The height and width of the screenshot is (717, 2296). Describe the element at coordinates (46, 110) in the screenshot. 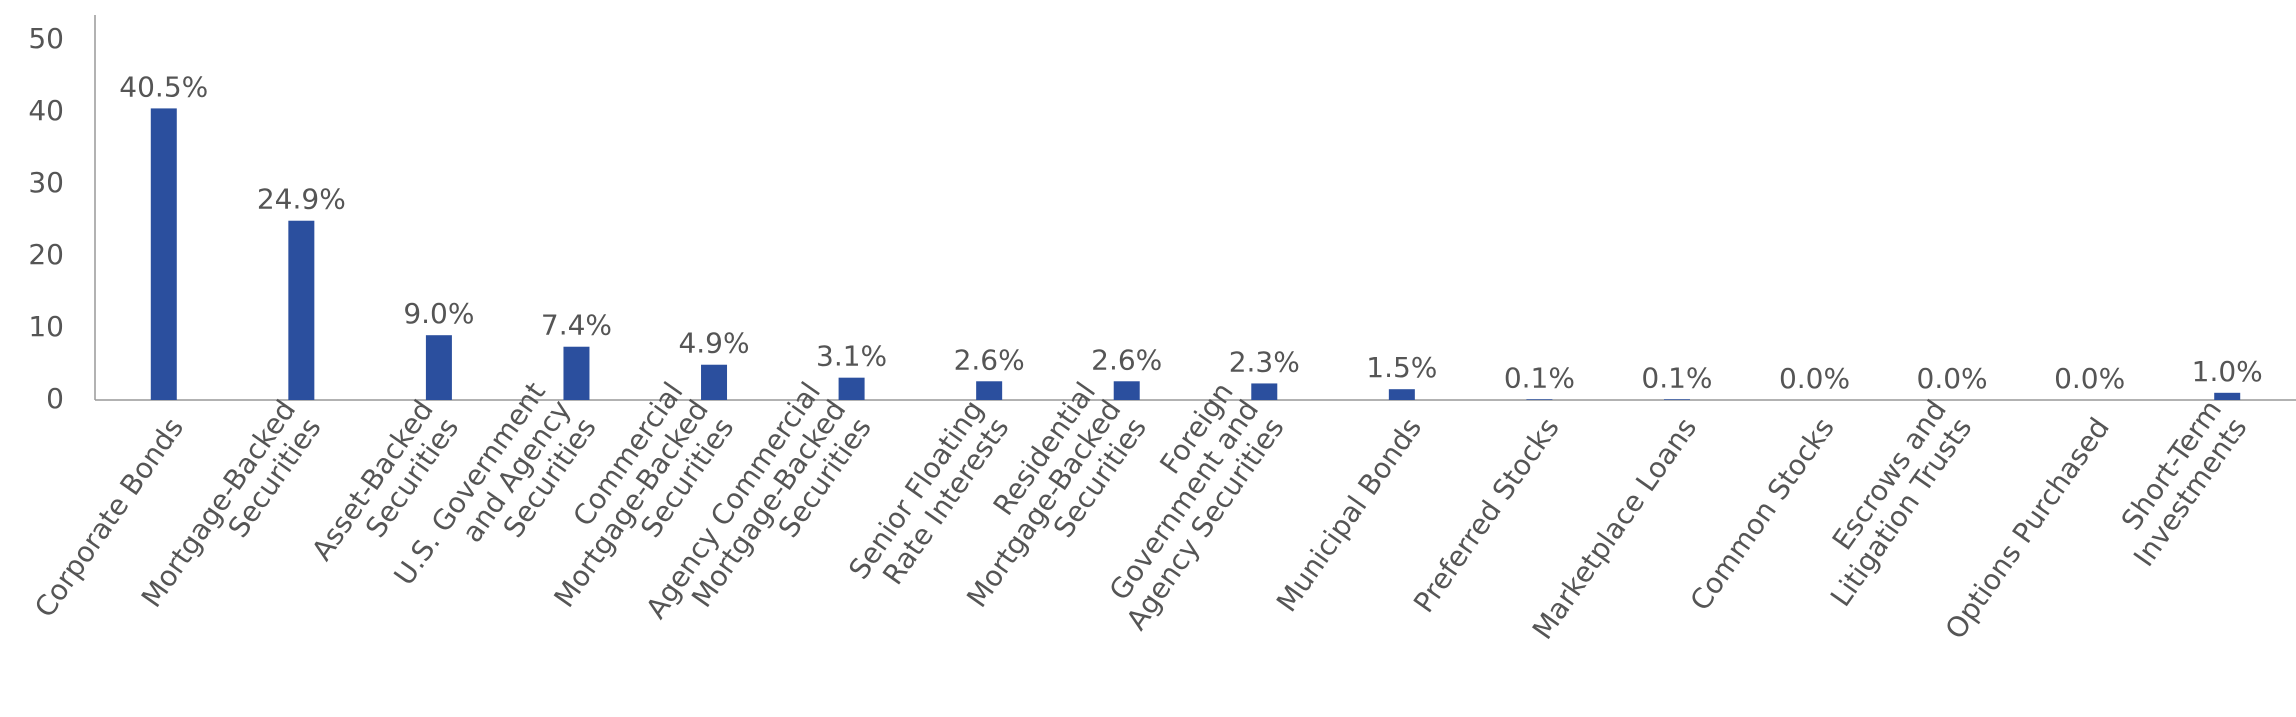

I see `y-tick-label: 40` at that location.